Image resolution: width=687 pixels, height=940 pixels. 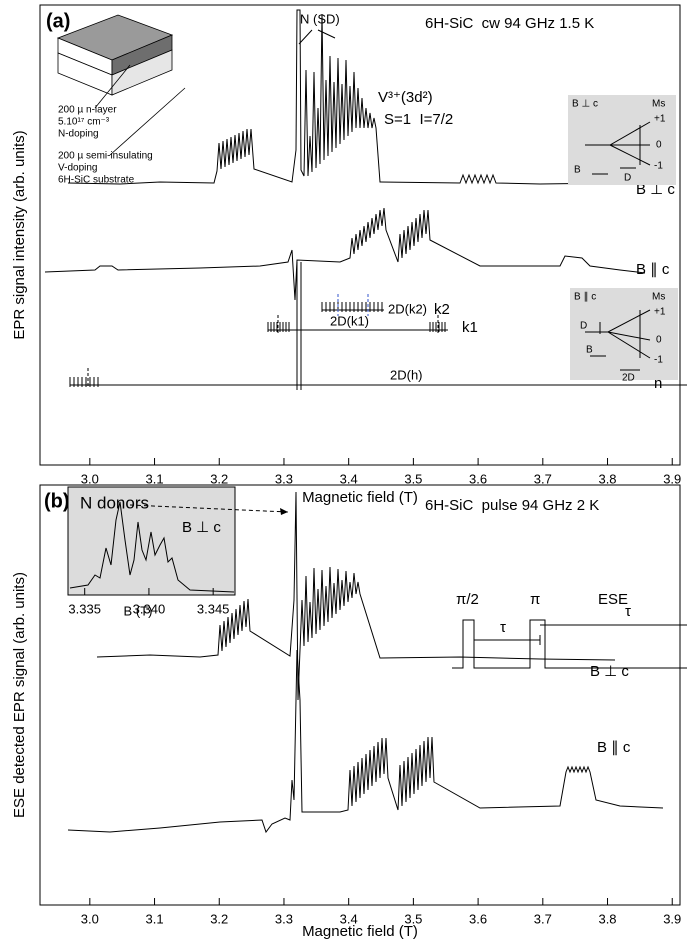 What do you see at coordinates (57, 501) in the screenshot?
I see `panel-label: (b)` at bounding box center [57, 501].